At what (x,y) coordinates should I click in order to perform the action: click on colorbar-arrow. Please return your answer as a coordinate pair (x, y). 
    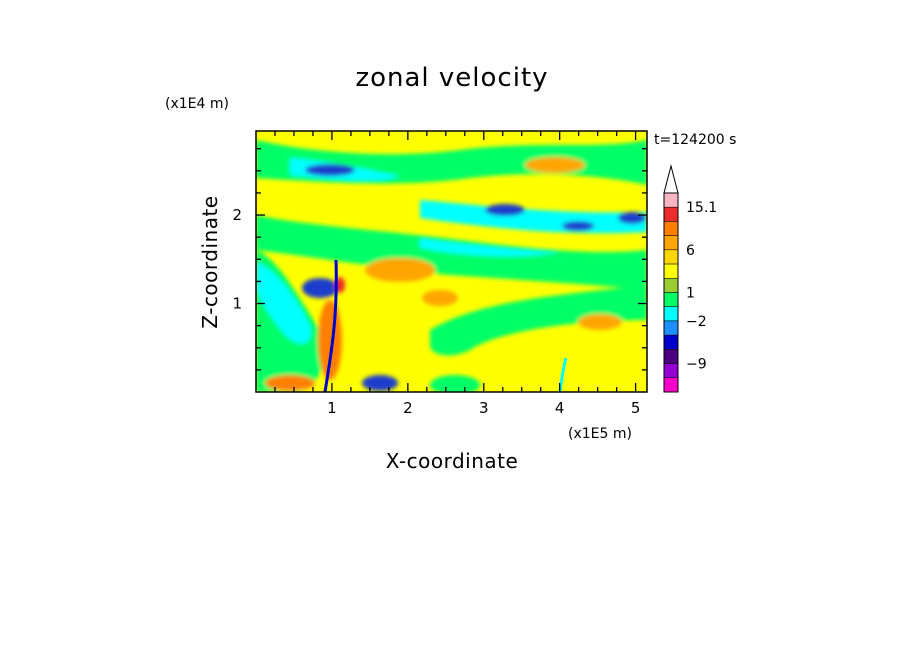
    Looking at the image, I should click on (671, 179).